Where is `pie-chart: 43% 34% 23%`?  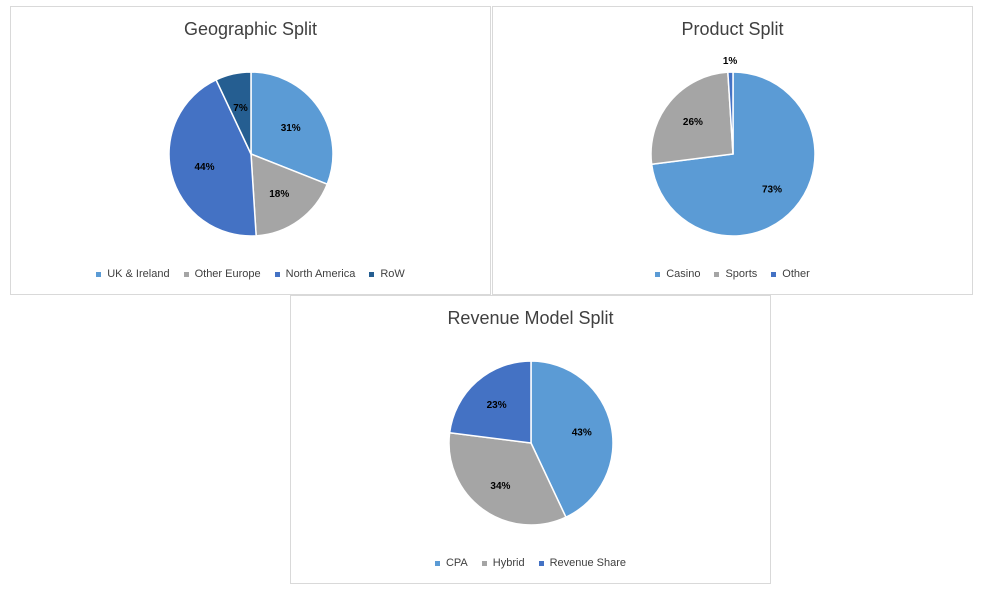
pie-chart: 43% 34% 23% is located at coordinates (531, 443).